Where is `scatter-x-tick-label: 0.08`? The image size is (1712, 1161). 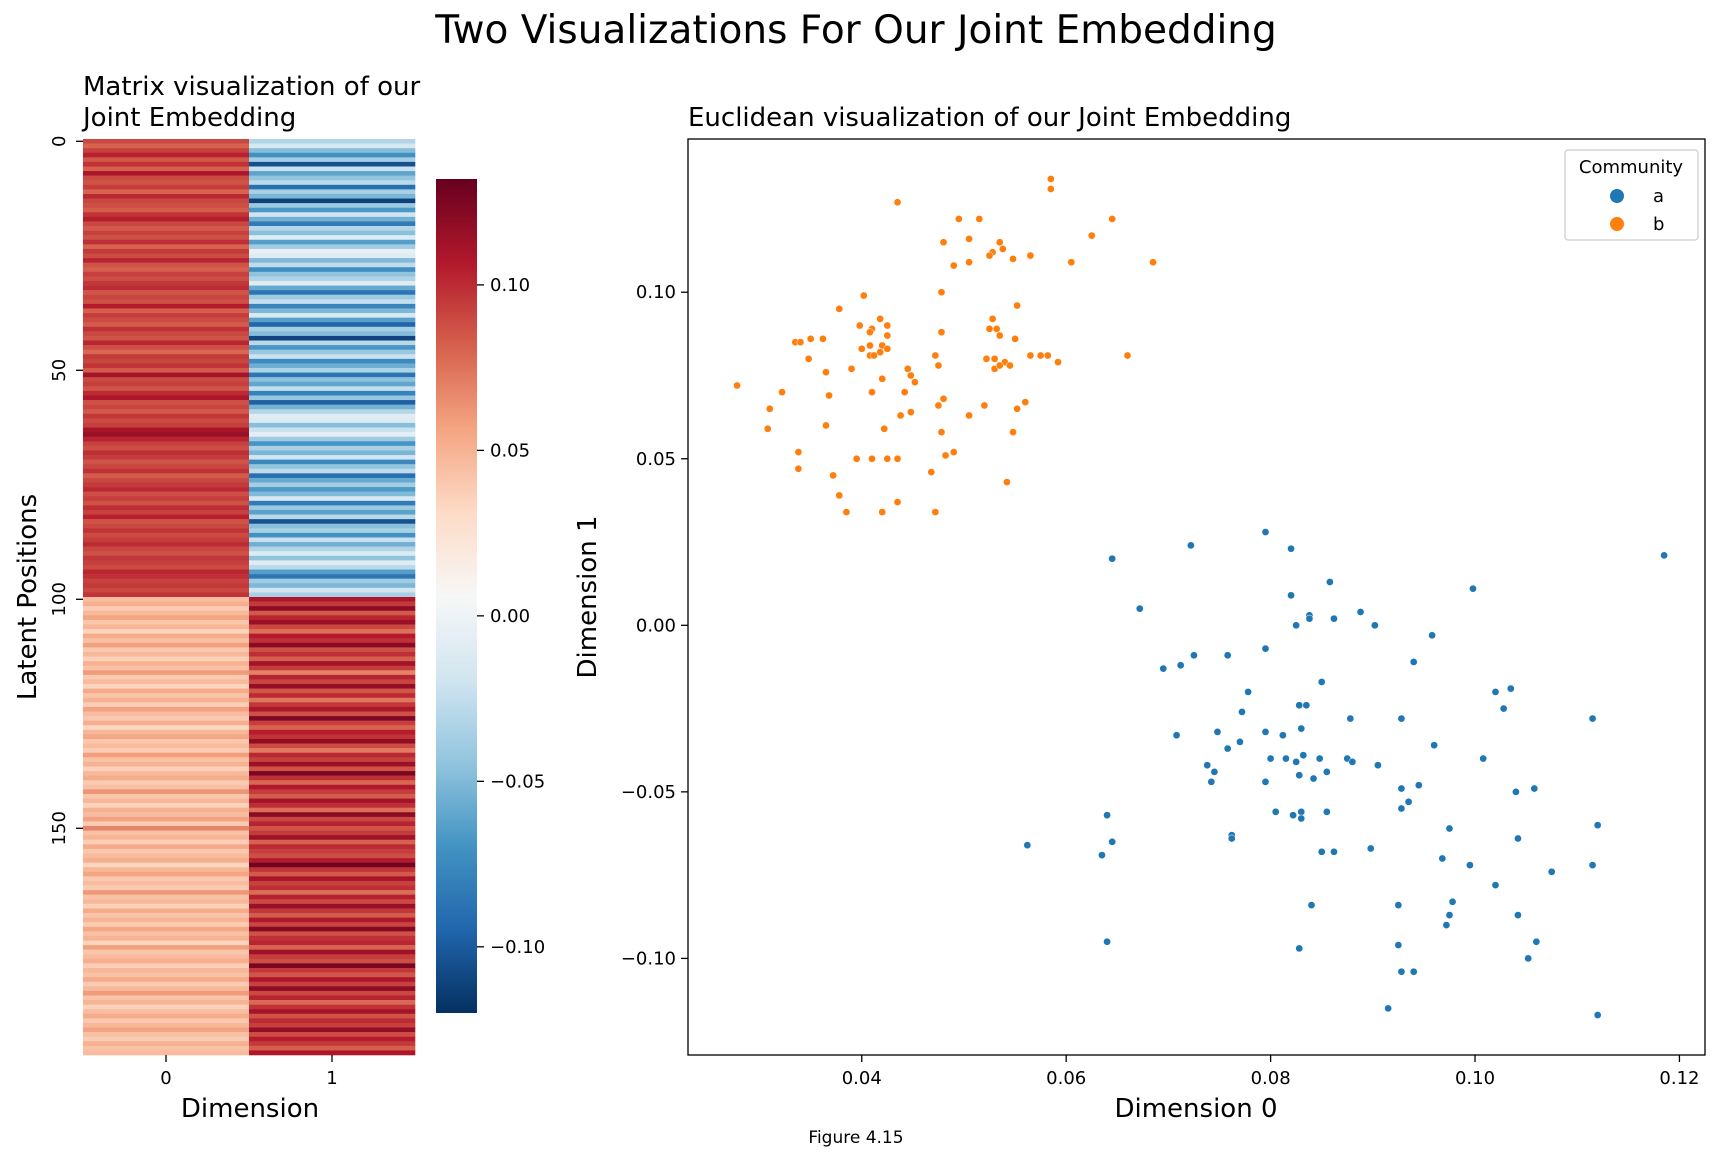 scatter-x-tick-label: 0.08 is located at coordinates (1271, 1078).